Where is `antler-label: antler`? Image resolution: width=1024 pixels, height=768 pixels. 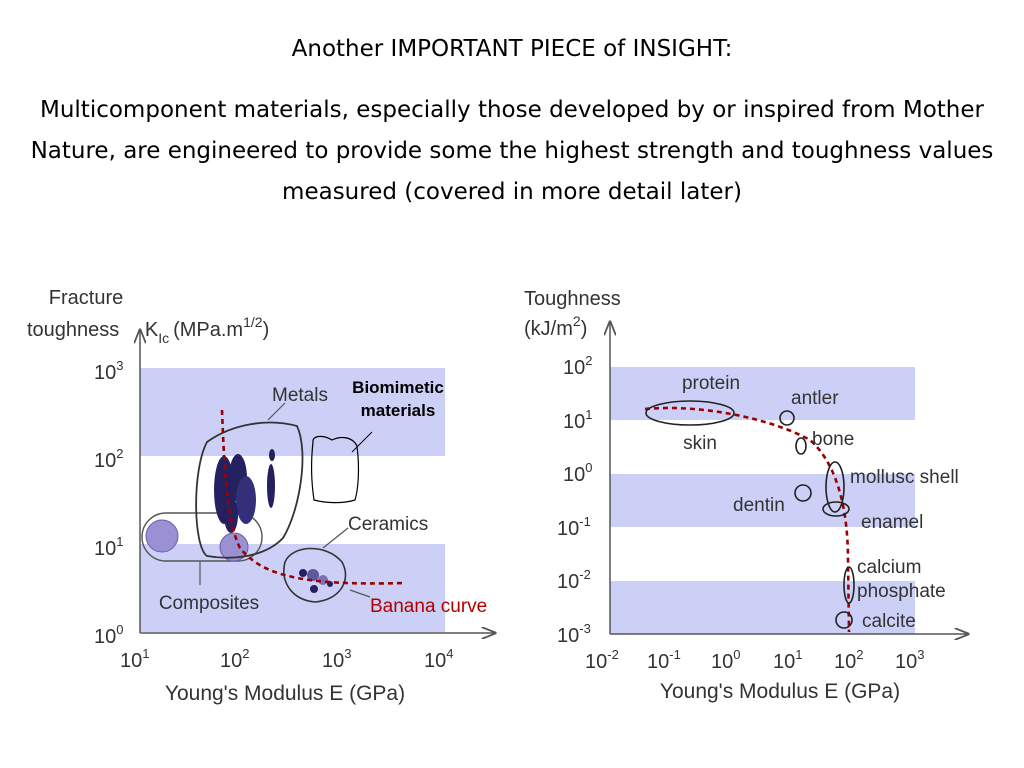
antler-label: antler is located at coordinates (815, 398).